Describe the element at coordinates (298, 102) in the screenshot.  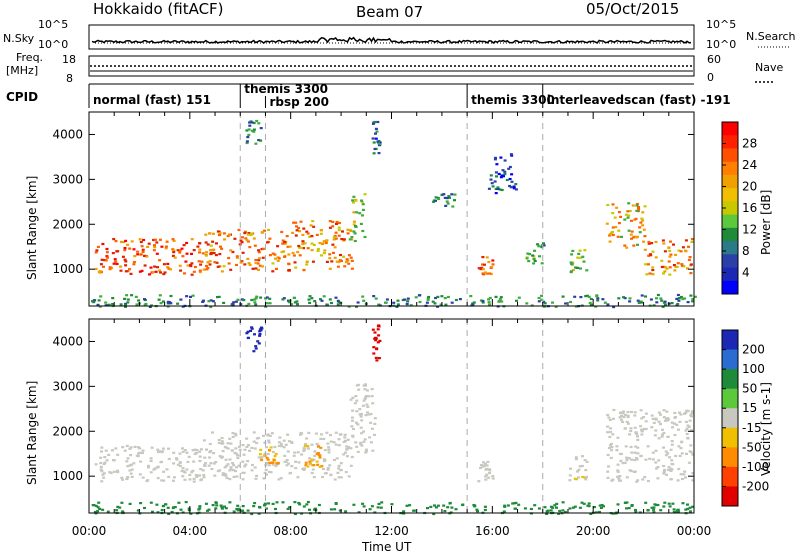
I see `cpid-mode-label: rbsp 200` at that location.